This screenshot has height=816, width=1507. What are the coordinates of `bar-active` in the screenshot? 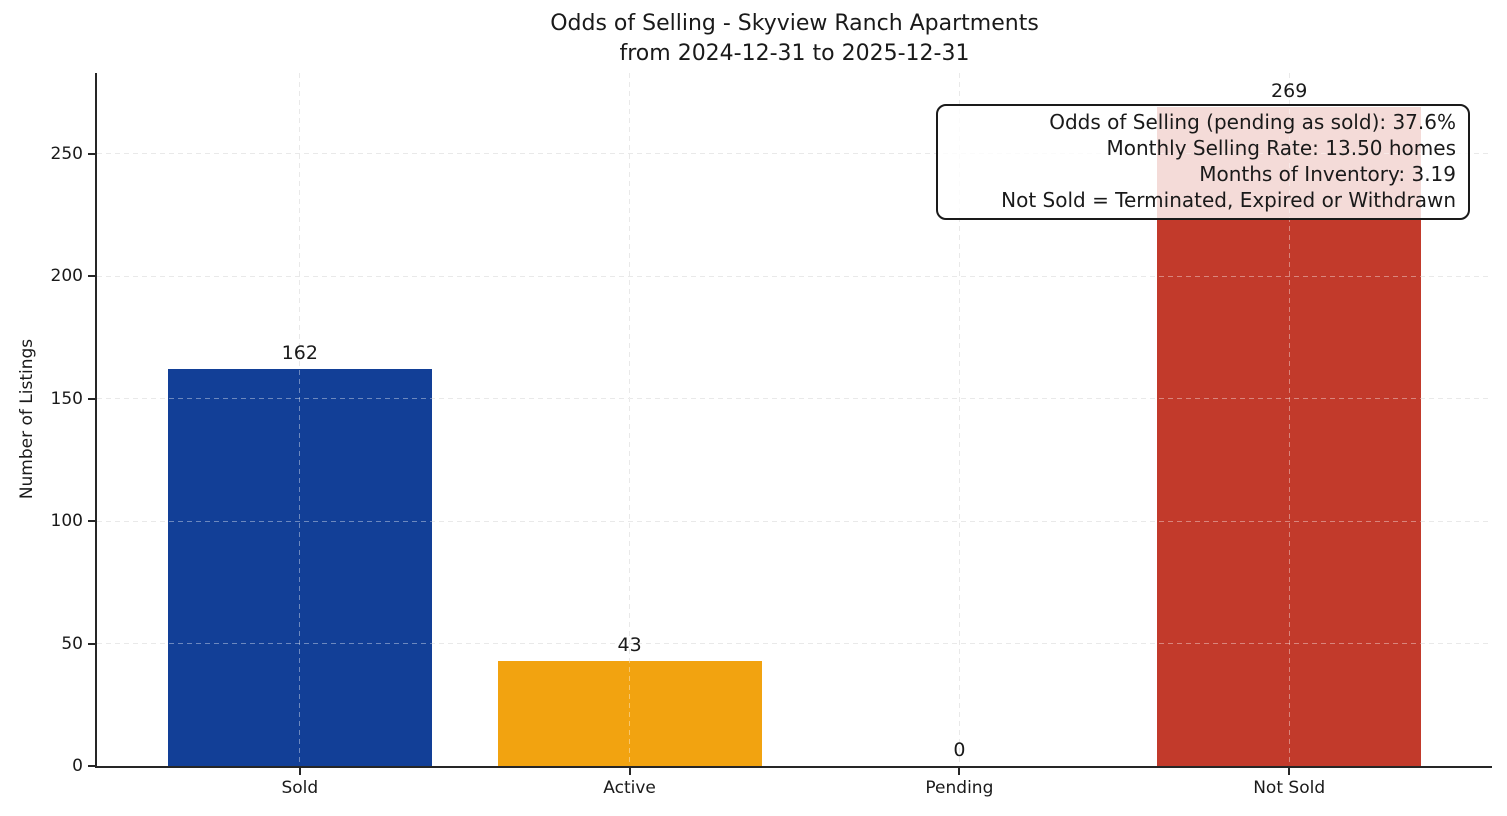 It's located at (629, 713).